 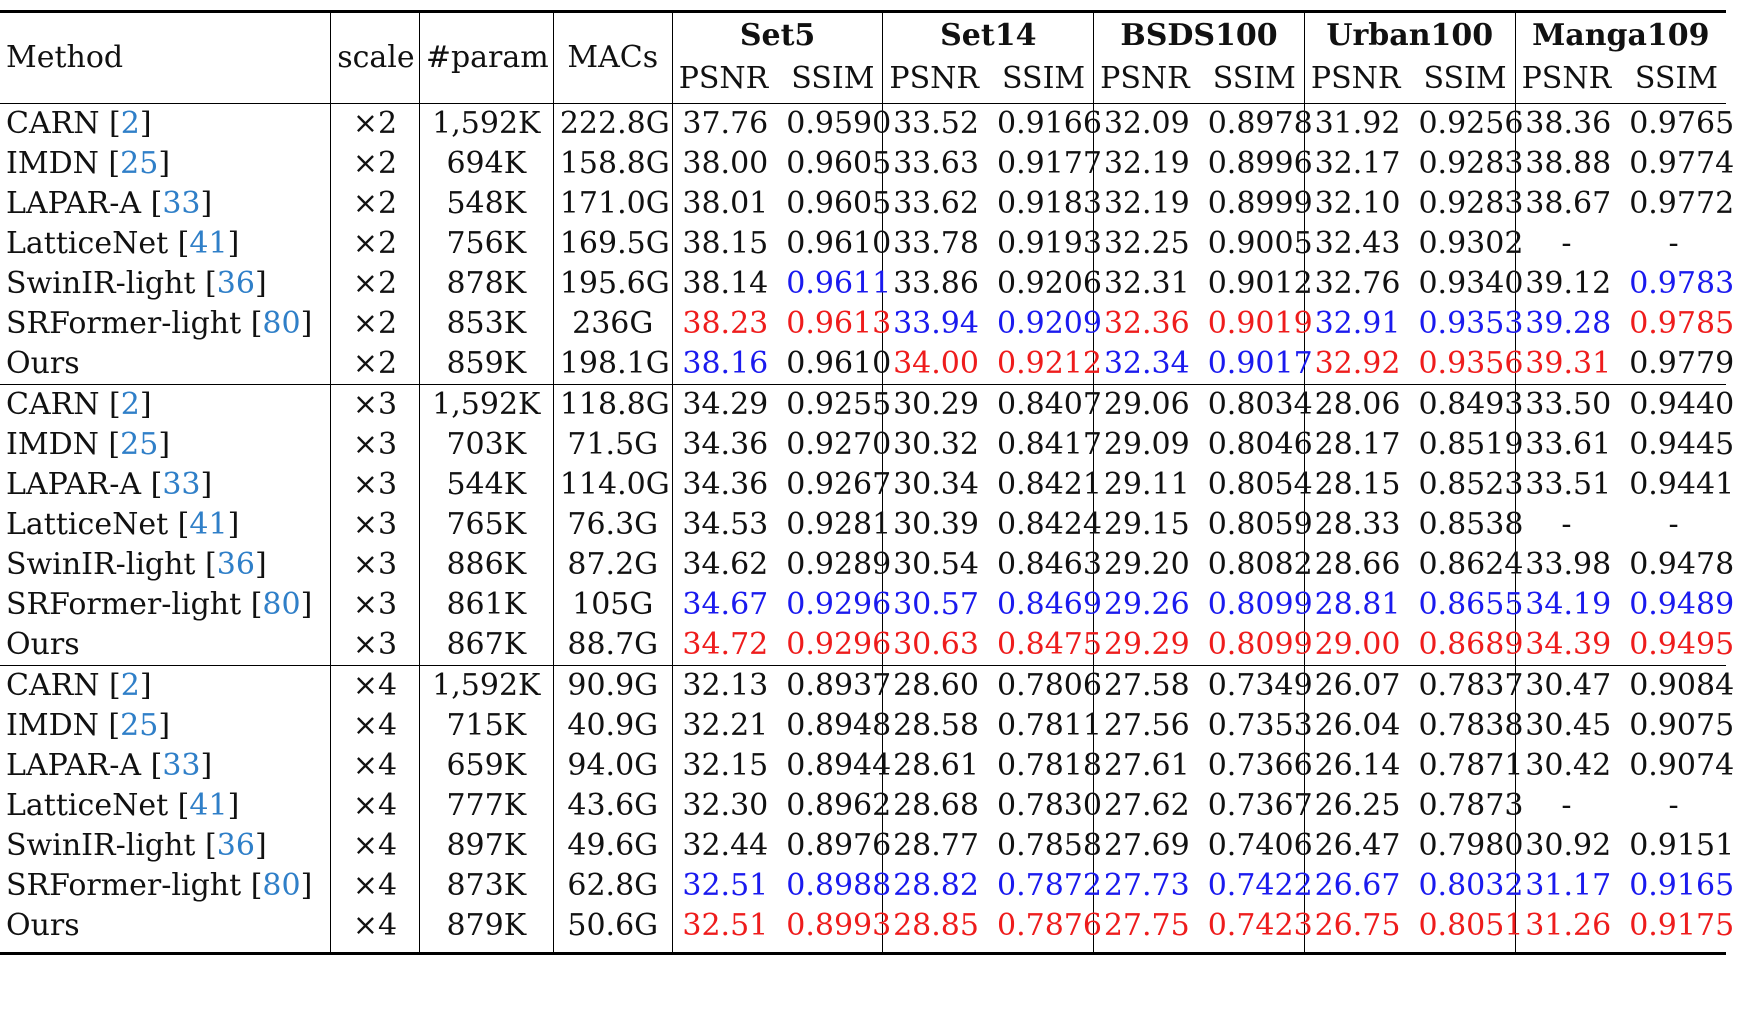 I want to click on scale-cell: ×4, so click(x=375, y=685).